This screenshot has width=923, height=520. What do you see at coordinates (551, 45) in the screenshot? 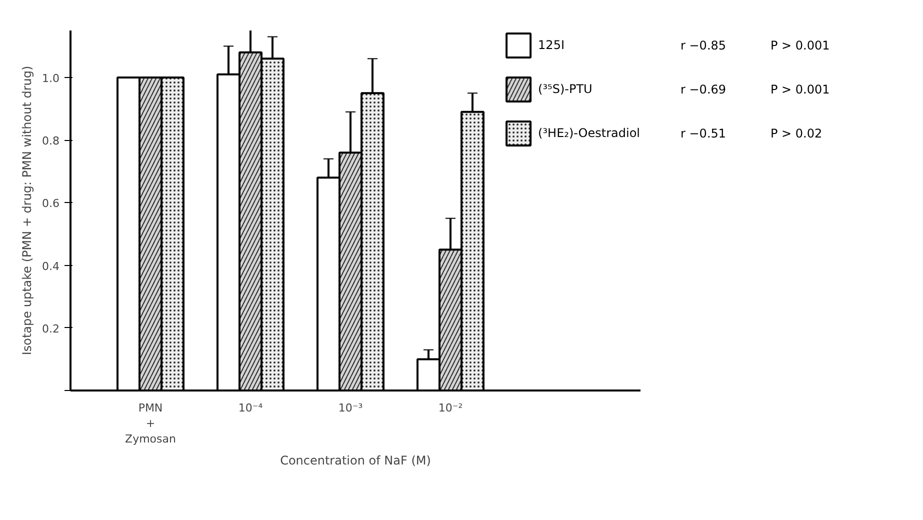
I see `legend-label: 125I` at bounding box center [551, 45].